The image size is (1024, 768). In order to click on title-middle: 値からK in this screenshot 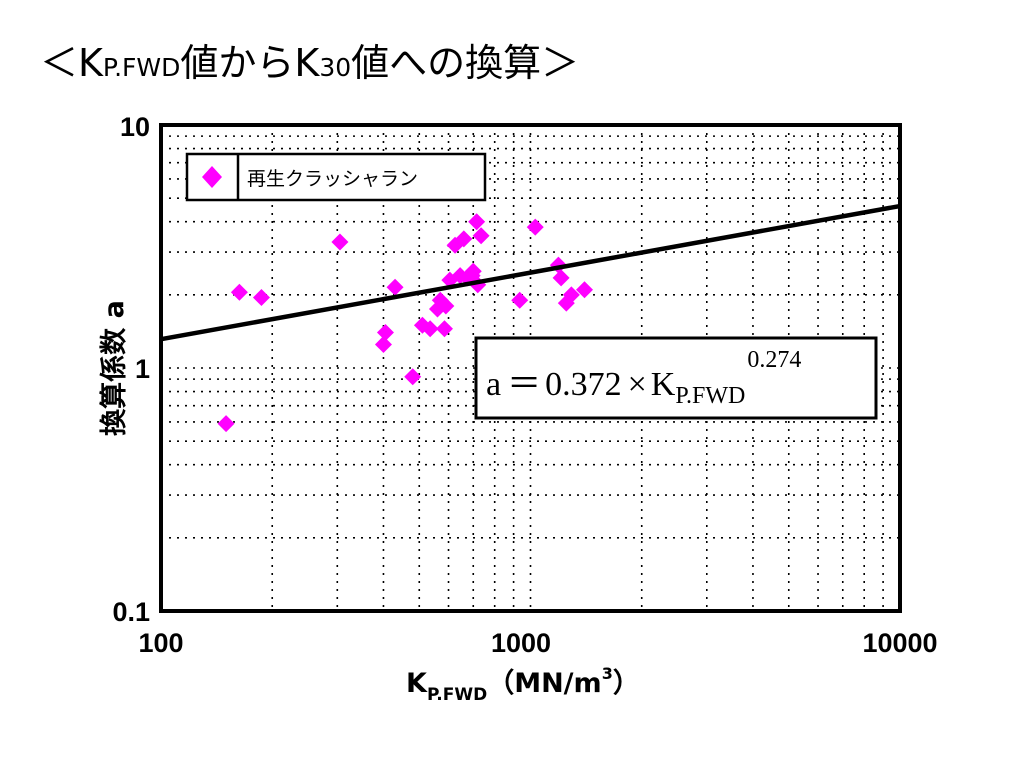, I will do `click(250, 63)`.